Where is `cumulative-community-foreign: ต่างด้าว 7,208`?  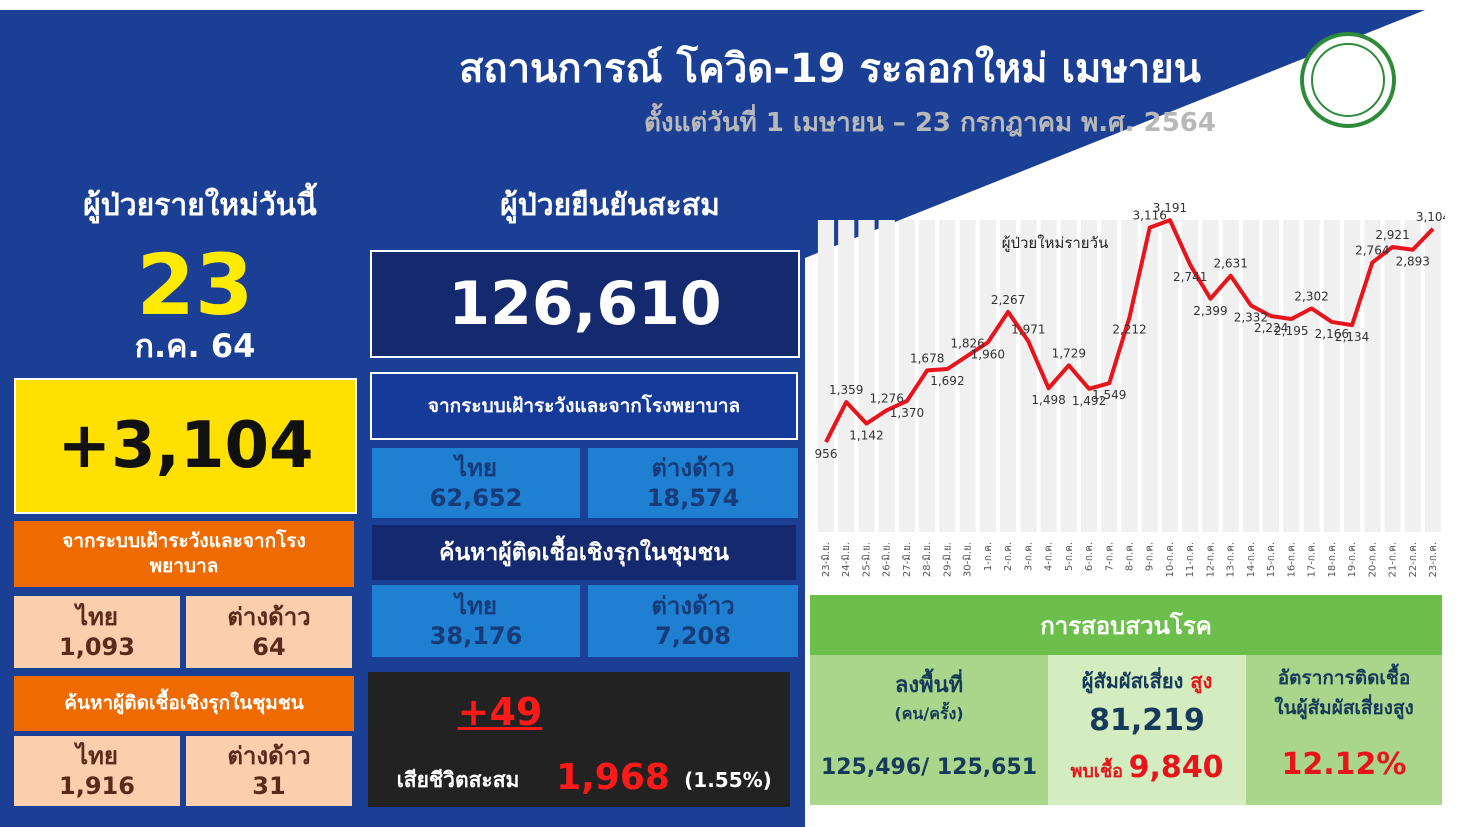
cumulative-community-foreign: ต่างด้าว 7,208 is located at coordinates (693, 621).